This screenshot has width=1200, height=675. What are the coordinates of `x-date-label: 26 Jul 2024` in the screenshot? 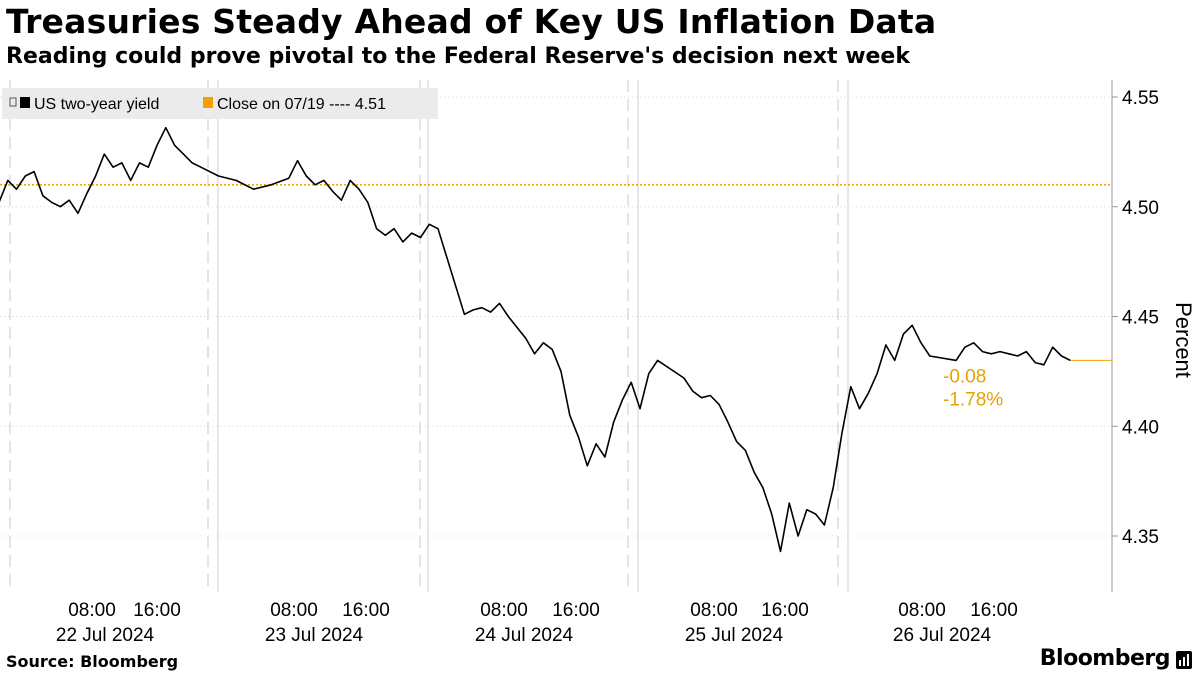 It's located at (942, 635).